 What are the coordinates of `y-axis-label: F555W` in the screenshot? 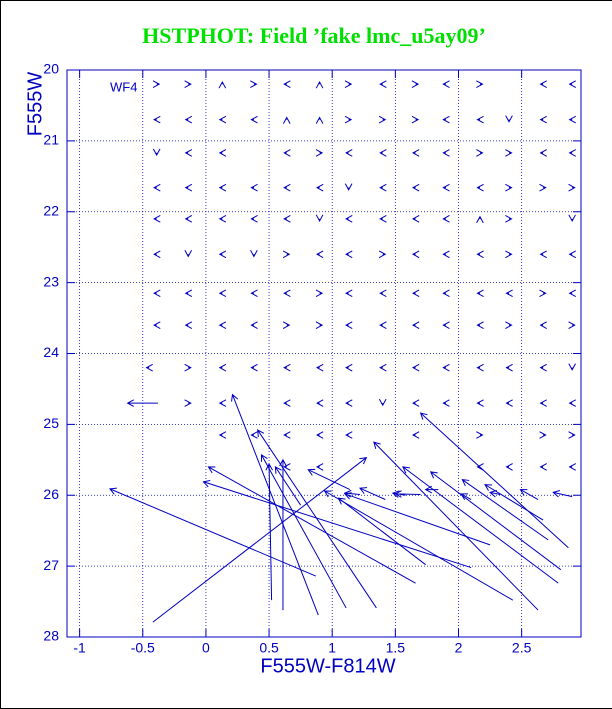 It's located at (35, 104).